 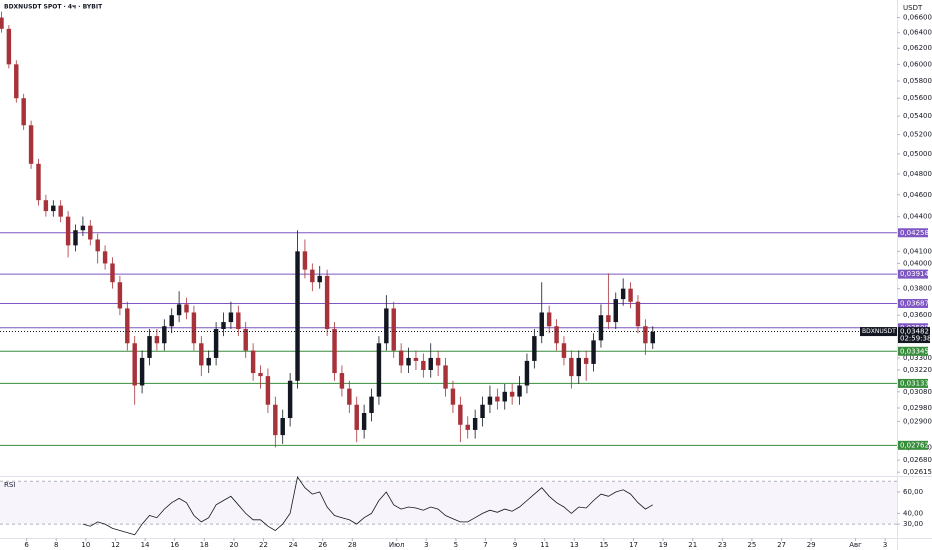 What do you see at coordinates (174, 545) in the screenshot?
I see `x-tick-label: 16` at bounding box center [174, 545].